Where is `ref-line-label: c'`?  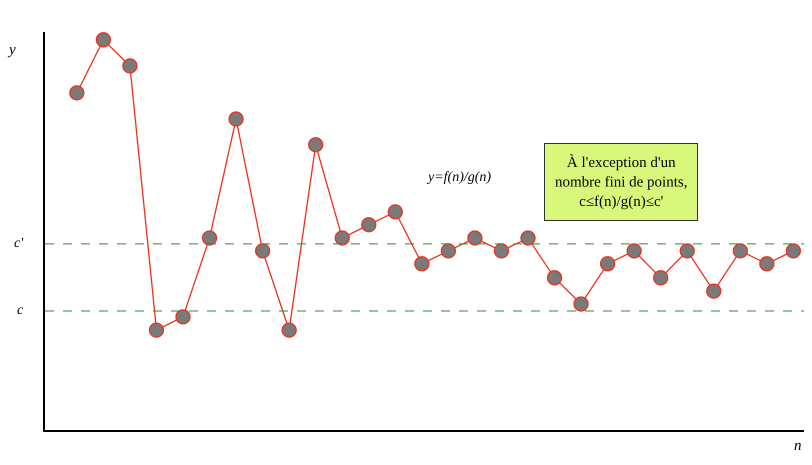 ref-line-label: c' is located at coordinates (19, 243).